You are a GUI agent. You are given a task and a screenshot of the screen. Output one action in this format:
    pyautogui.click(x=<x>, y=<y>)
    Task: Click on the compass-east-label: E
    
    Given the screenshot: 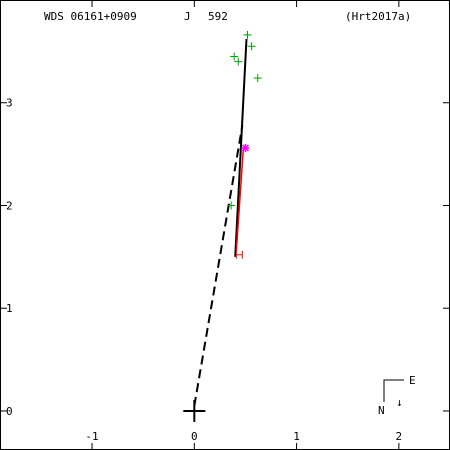 What is the action you would take?
    pyautogui.click(x=412, y=380)
    